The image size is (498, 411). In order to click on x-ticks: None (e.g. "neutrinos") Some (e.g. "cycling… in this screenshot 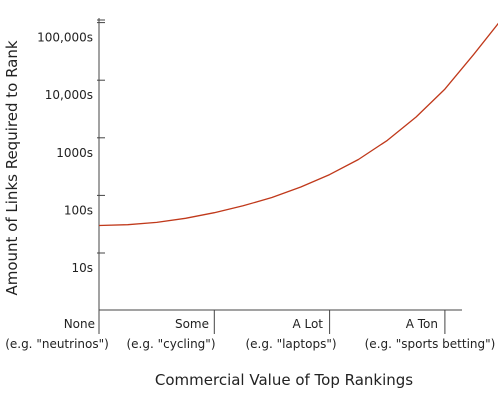, I will do `click(250, 330)`.